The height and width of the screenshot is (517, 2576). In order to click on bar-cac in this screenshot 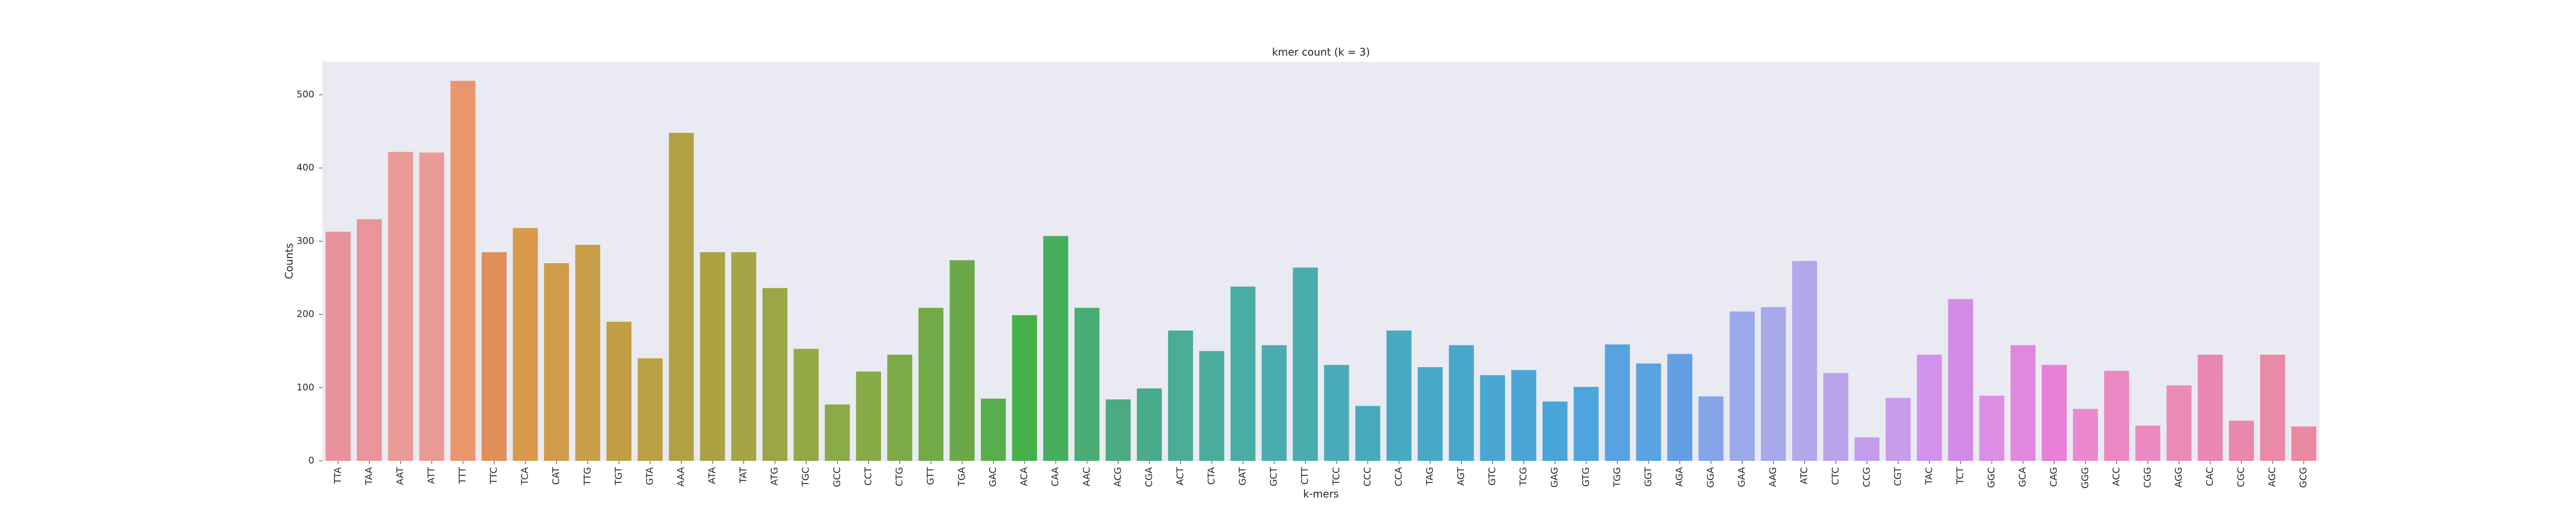, I will do `click(2210, 407)`.